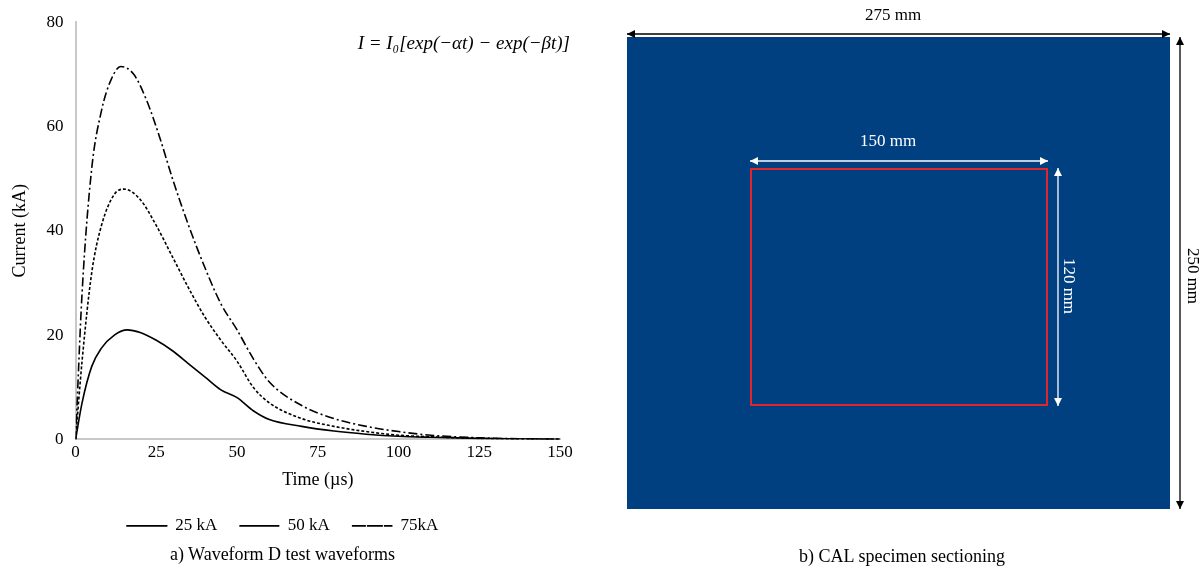 This screenshot has height=570, width=1204. I want to click on x-tick-label: 100, so click(398, 452).